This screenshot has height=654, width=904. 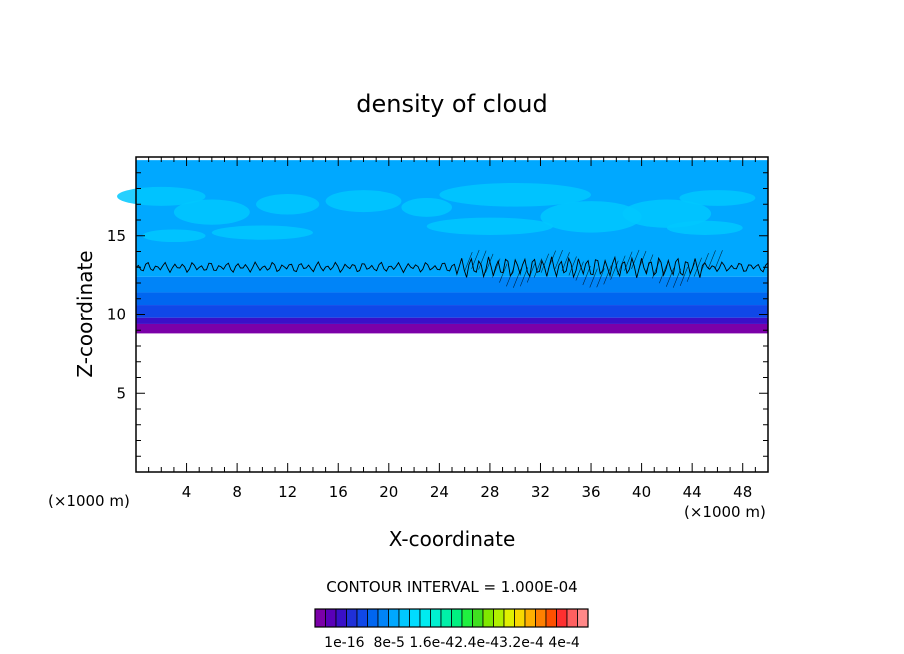 I want to click on y-axis-label: Z-coordinate, so click(x=85, y=313).